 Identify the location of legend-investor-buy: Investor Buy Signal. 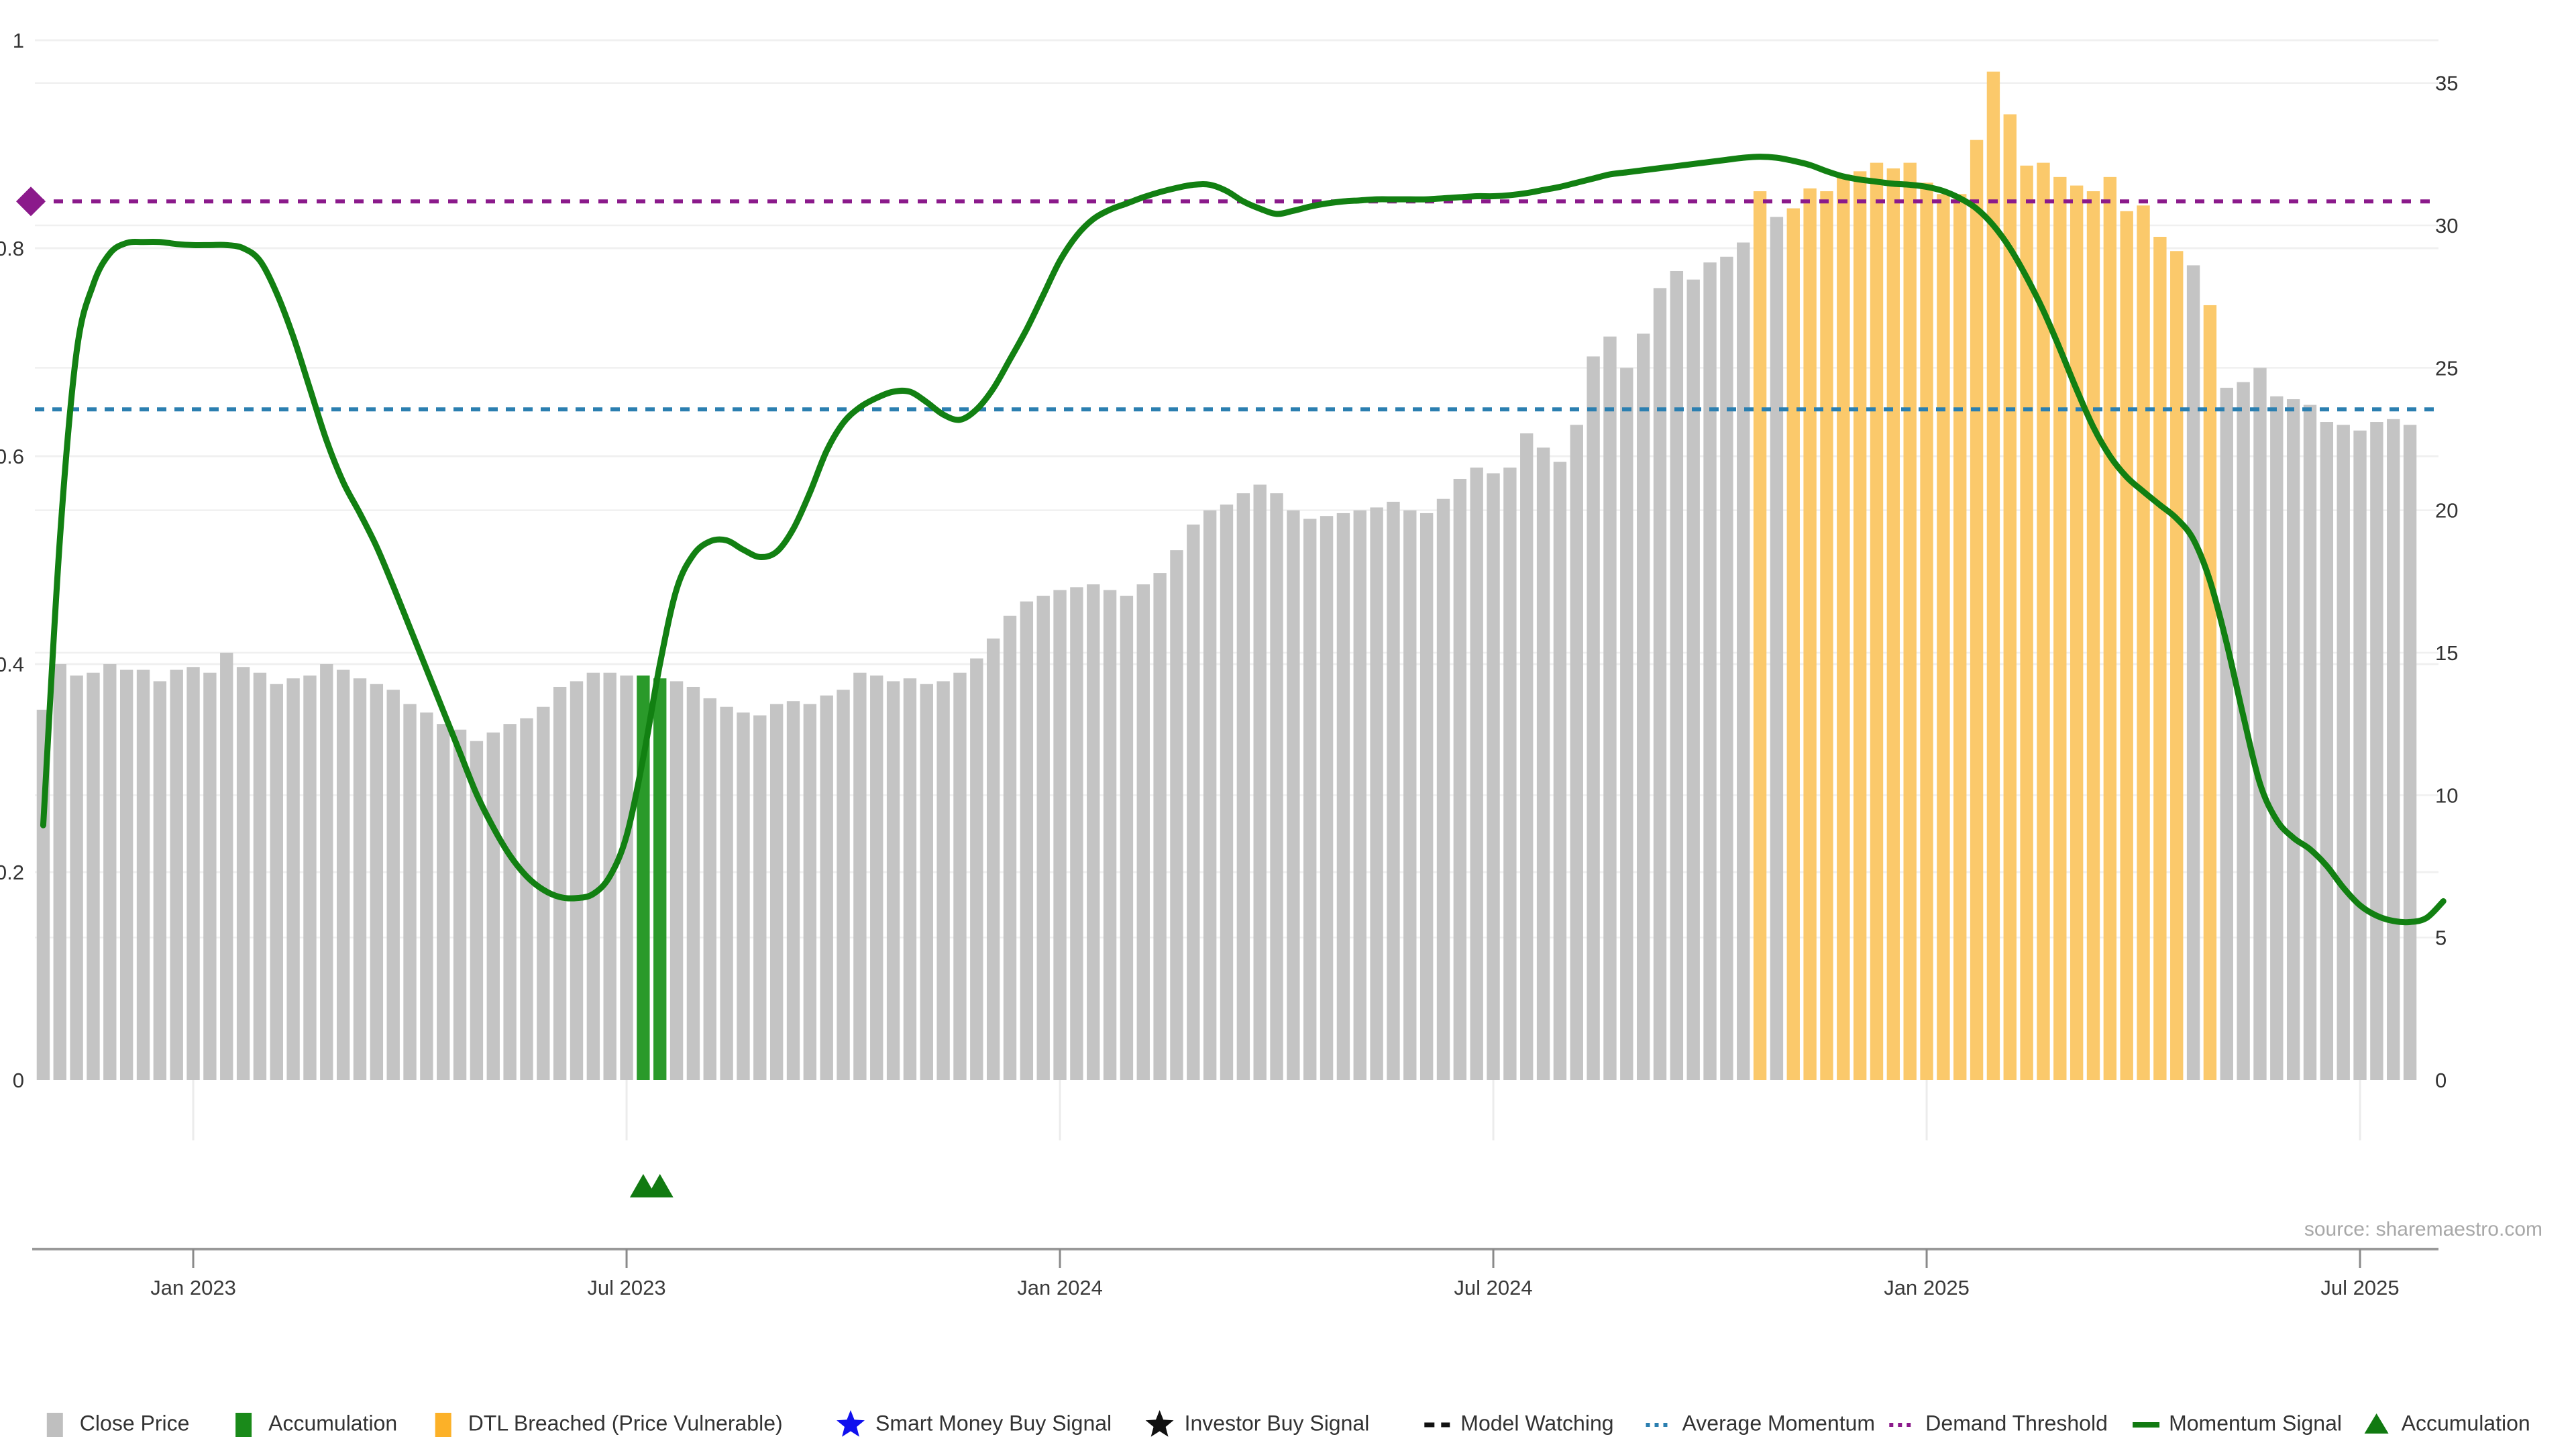
(1257, 1423).